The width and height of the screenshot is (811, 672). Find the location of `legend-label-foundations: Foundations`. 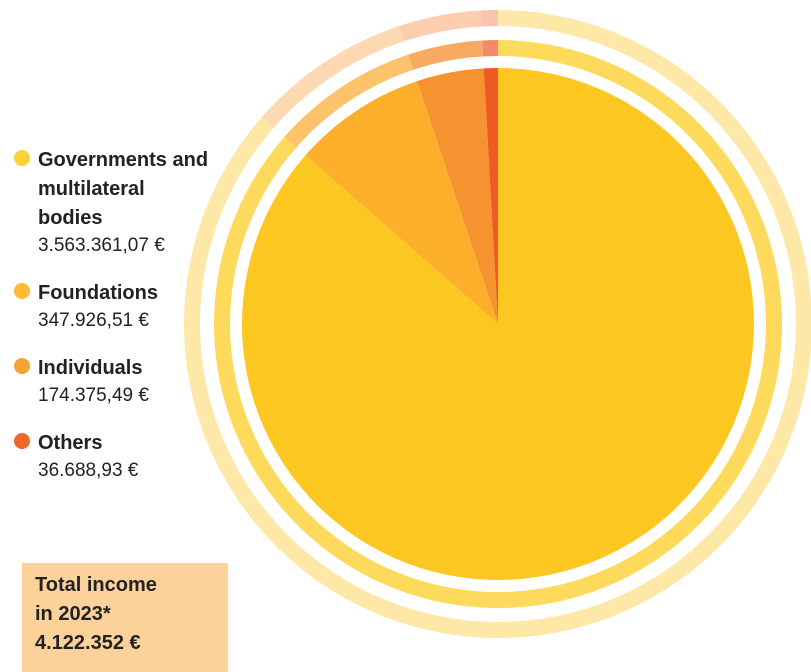

legend-label-foundations: Foundations is located at coordinates (98, 293).